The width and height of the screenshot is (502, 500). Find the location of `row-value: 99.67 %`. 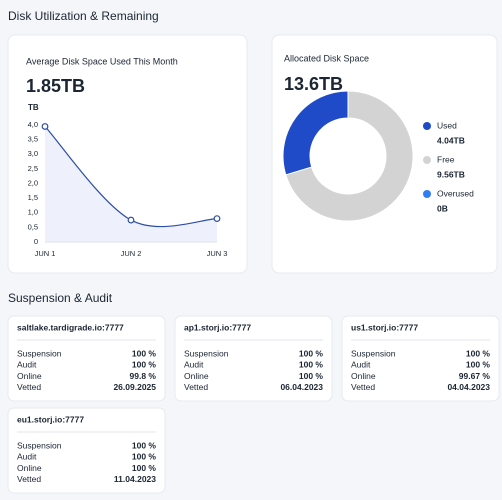

row-value: 99.67 % is located at coordinates (475, 376).